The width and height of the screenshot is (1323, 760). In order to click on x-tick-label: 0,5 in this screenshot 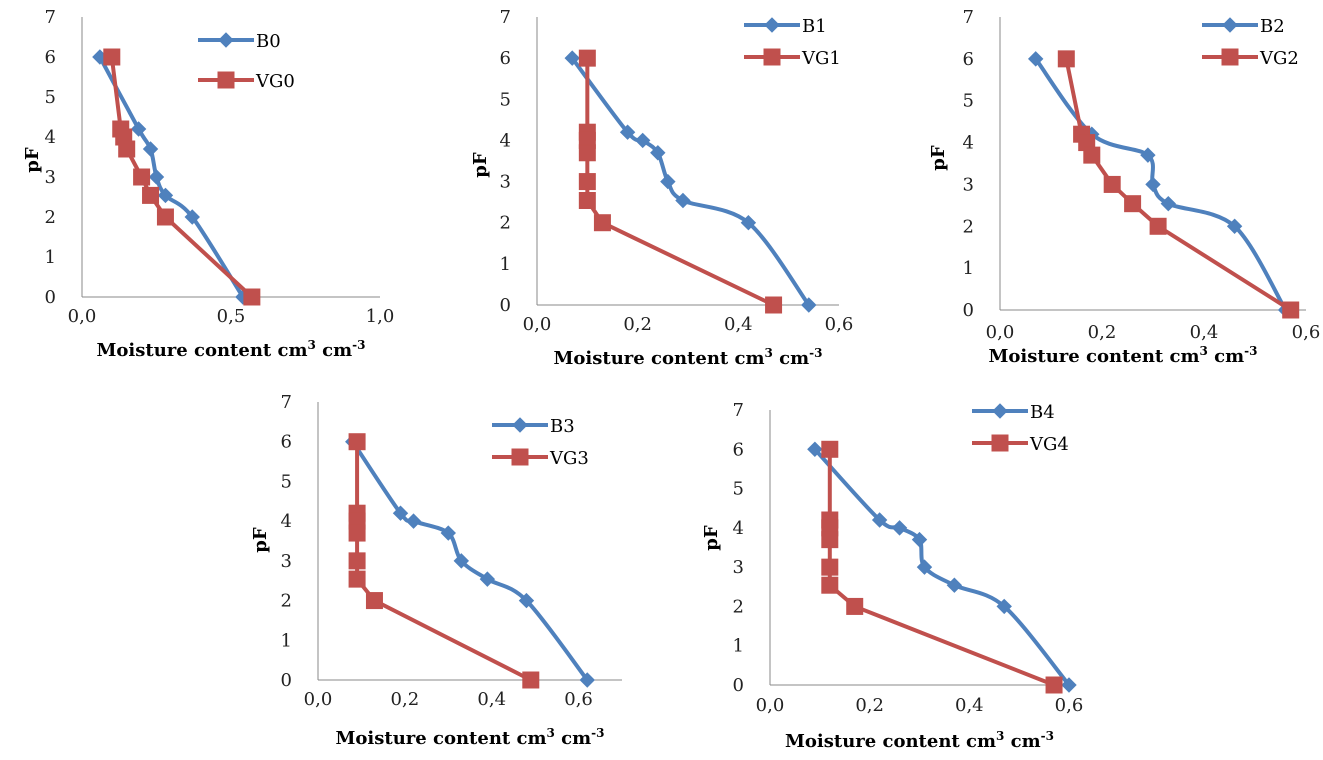, I will do `click(231, 316)`.